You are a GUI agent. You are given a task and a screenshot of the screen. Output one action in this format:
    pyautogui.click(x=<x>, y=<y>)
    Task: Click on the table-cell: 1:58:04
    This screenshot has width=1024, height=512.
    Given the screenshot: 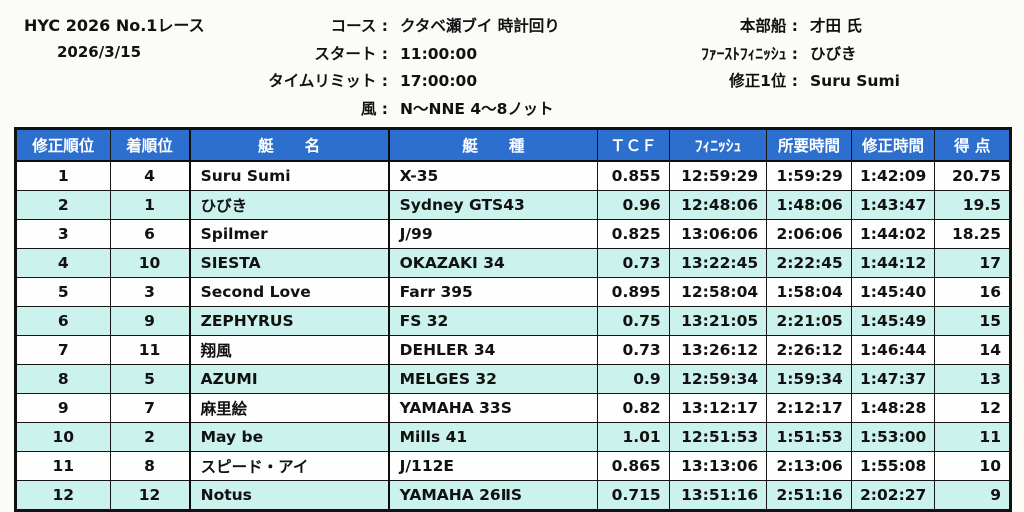 What is the action you would take?
    pyautogui.click(x=809, y=292)
    